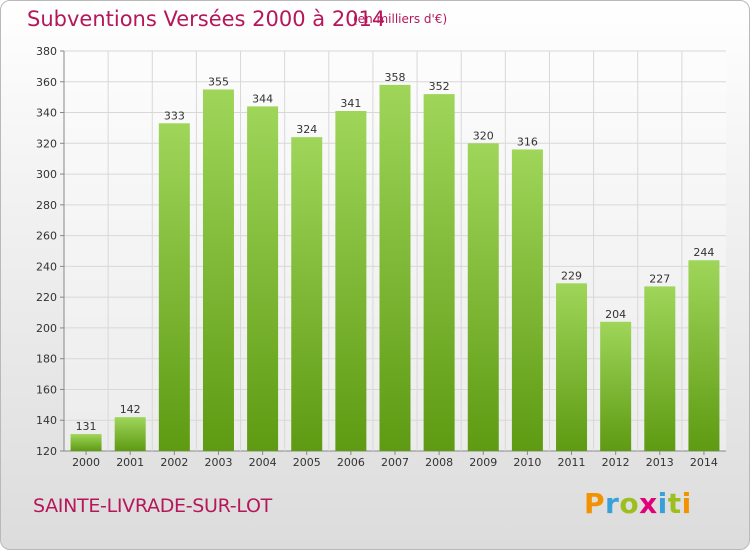 This screenshot has height=550, width=750. What do you see at coordinates (130, 462) in the screenshot?
I see `x-tick-label: 2001` at bounding box center [130, 462].